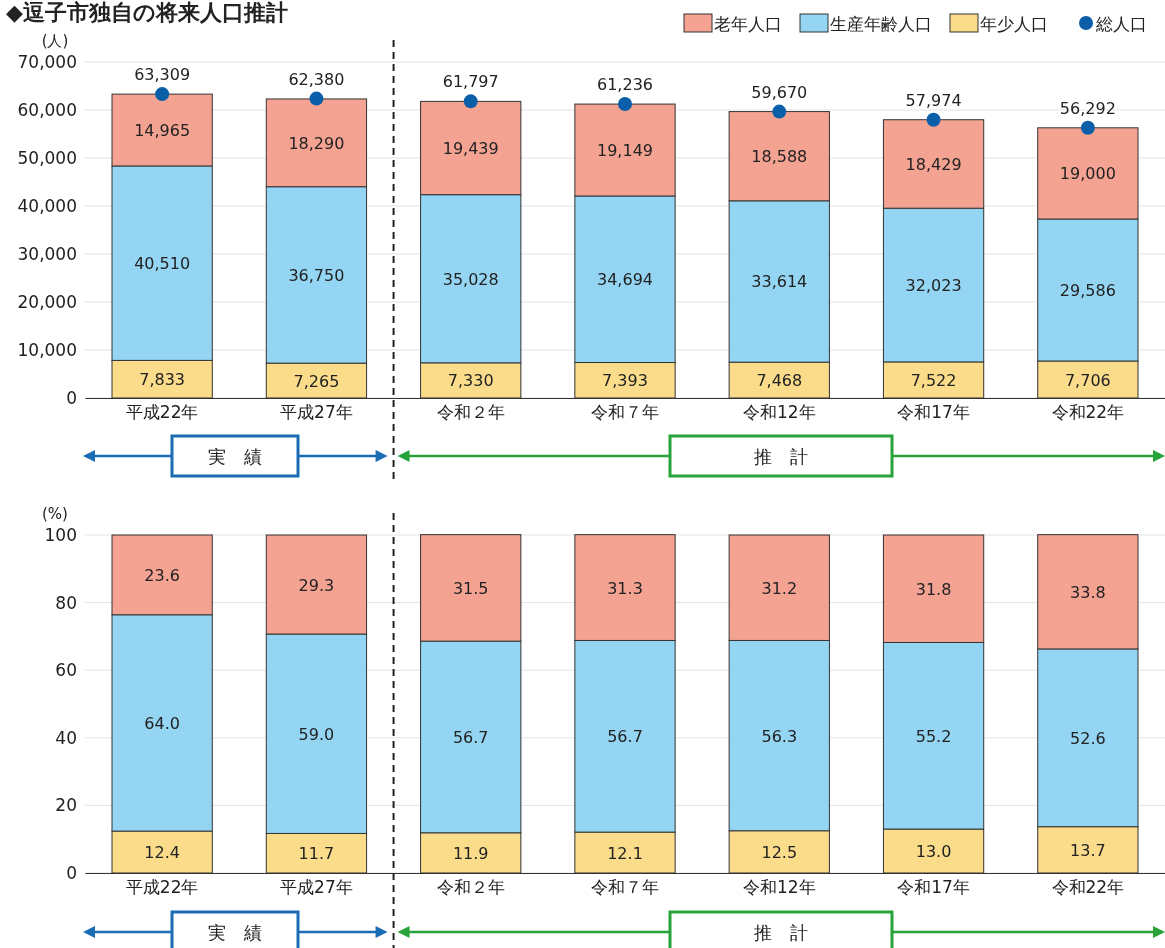  I want to click on y-axis-title: (%), so click(55, 514).